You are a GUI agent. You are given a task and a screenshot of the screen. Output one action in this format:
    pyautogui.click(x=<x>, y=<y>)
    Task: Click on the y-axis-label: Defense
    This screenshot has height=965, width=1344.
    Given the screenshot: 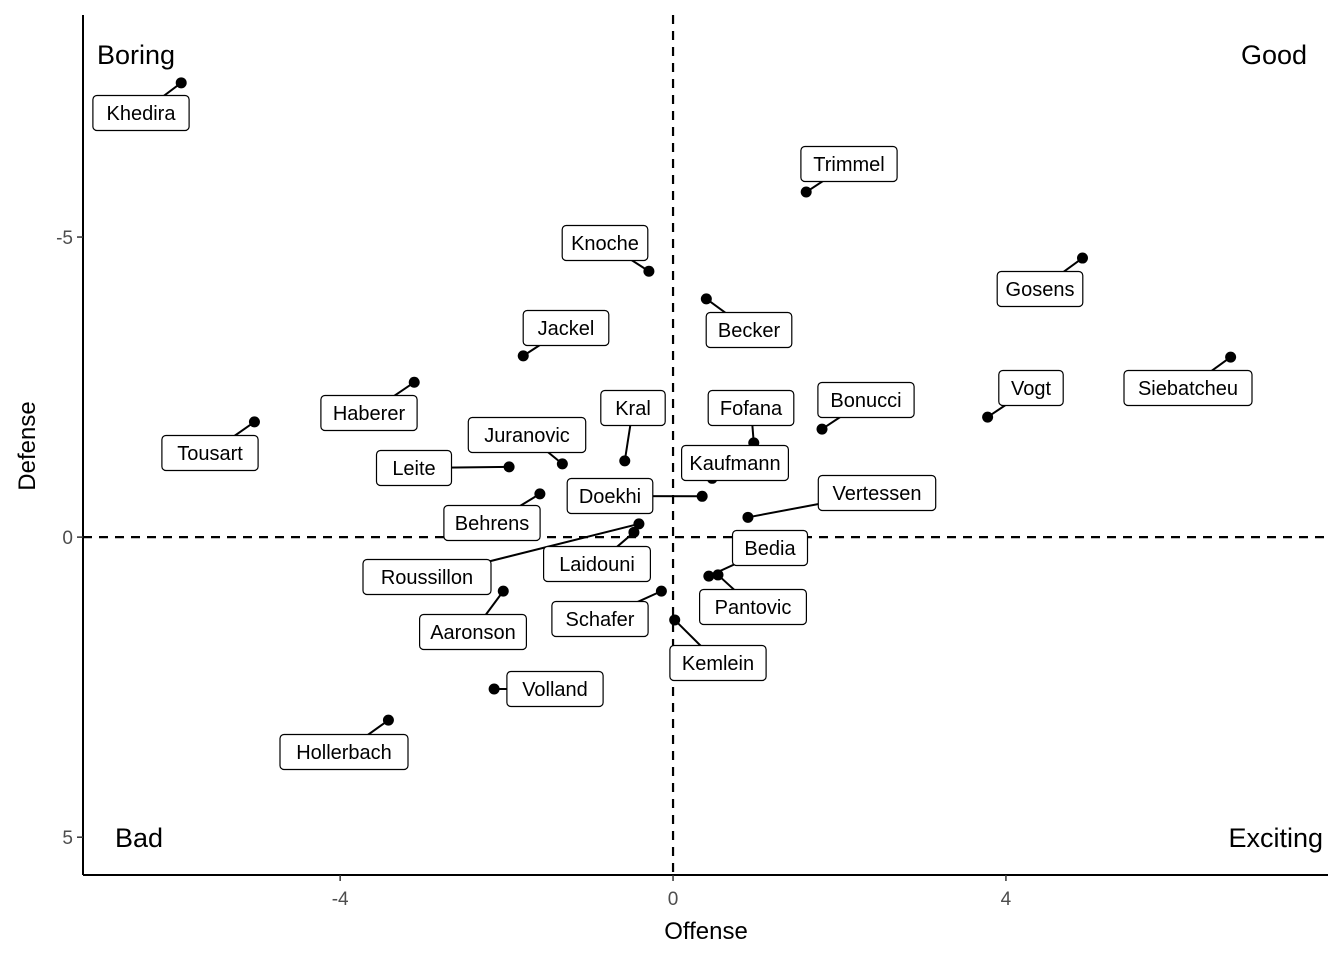 What is the action you would take?
    pyautogui.click(x=27, y=445)
    